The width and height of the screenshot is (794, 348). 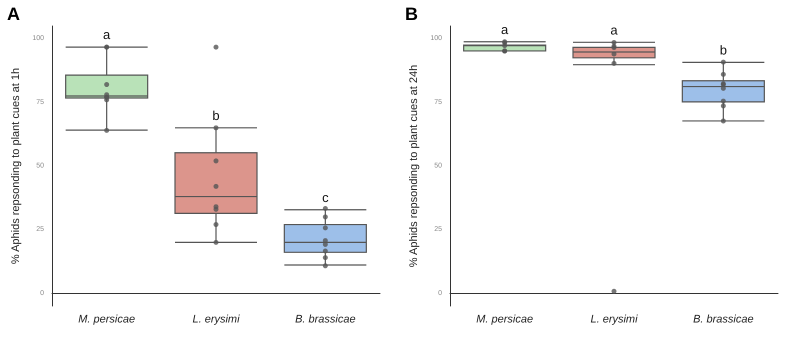 What do you see at coordinates (411, 14) in the screenshot?
I see `chart-title: B` at bounding box center [411, 14].